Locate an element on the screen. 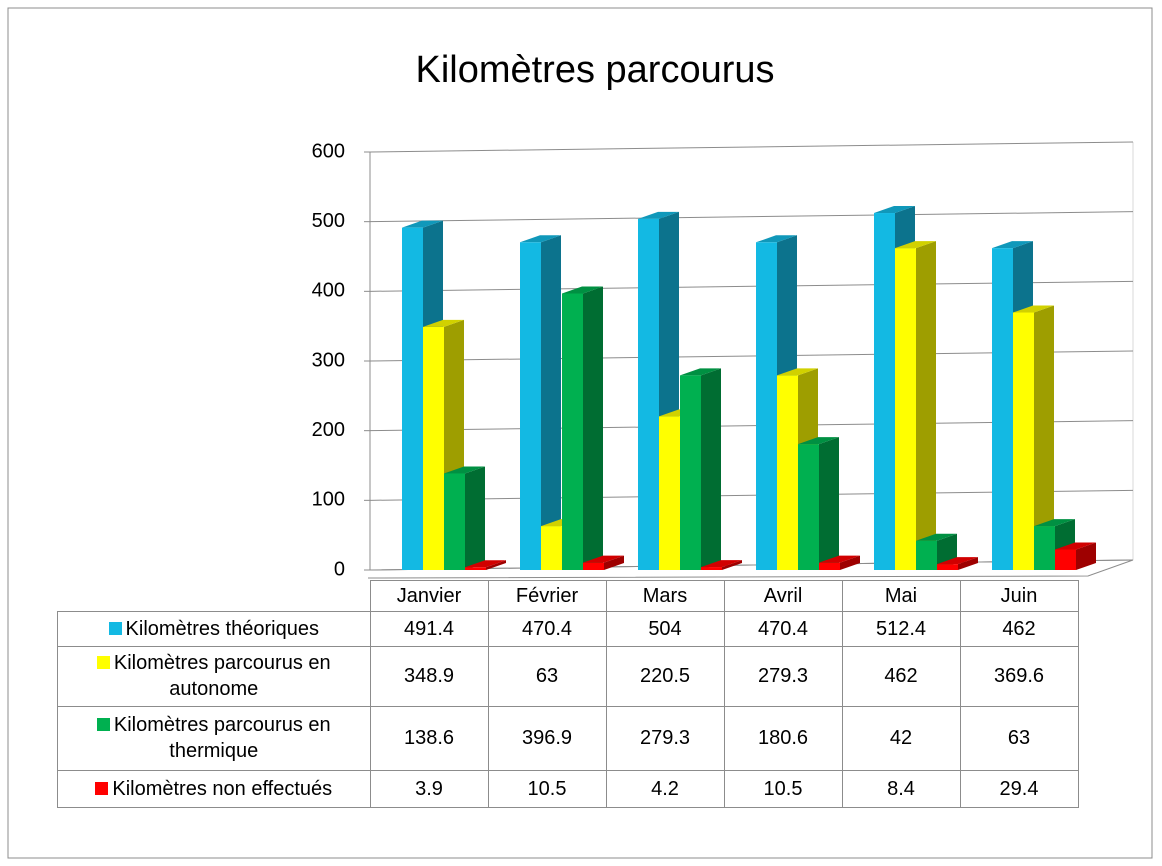 The image size is (1162, 866). y-tick-label: 600 is located at coordinates (328, 151).